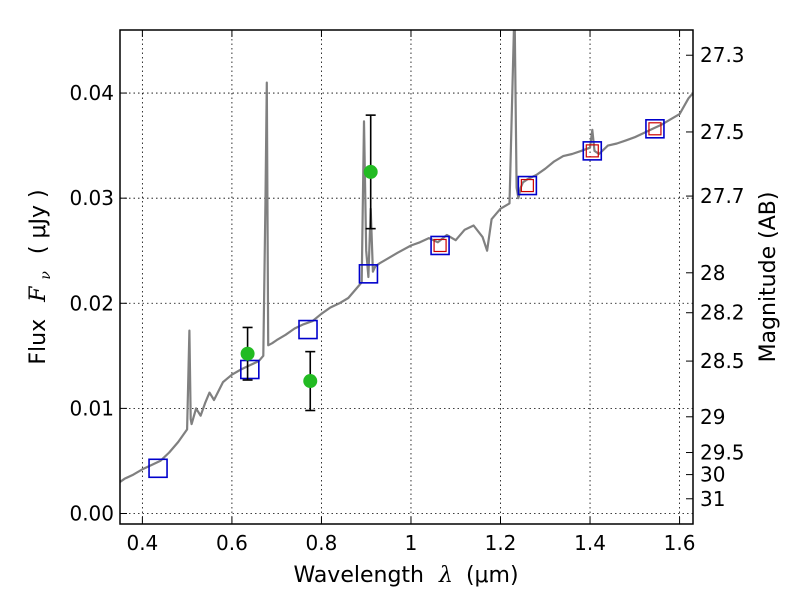 The image size is (800, 600). What do you see at coordinates (722, 313) in the screenshot?
I see `y2-tick-label: 28.2` at bounding box center [722, 313].